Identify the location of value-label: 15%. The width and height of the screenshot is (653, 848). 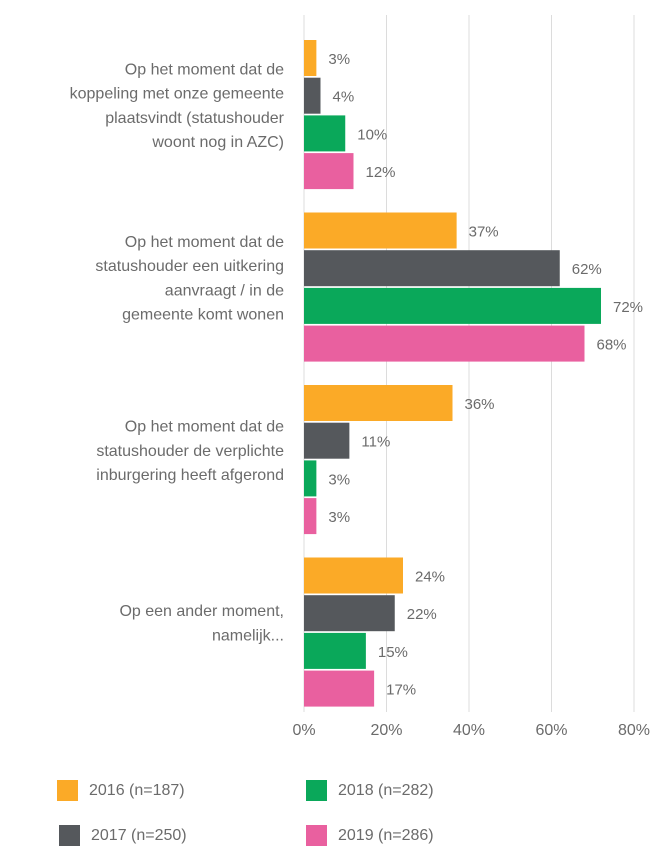
(393, 652).